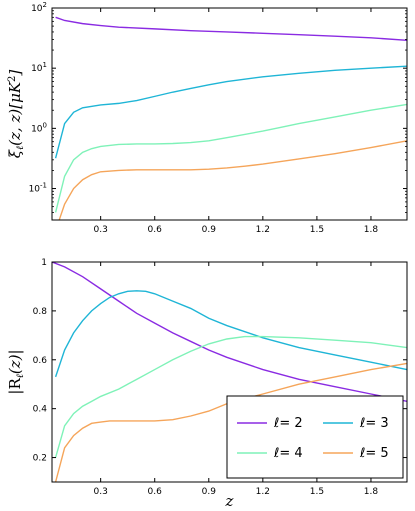 This screenshot has width=415, height=511. What do you see at coordinates (16, 371) in the screenshot?
I see `y-axis-label-bottom: |Rℓ(z)|` at bounding box center [16, 371].